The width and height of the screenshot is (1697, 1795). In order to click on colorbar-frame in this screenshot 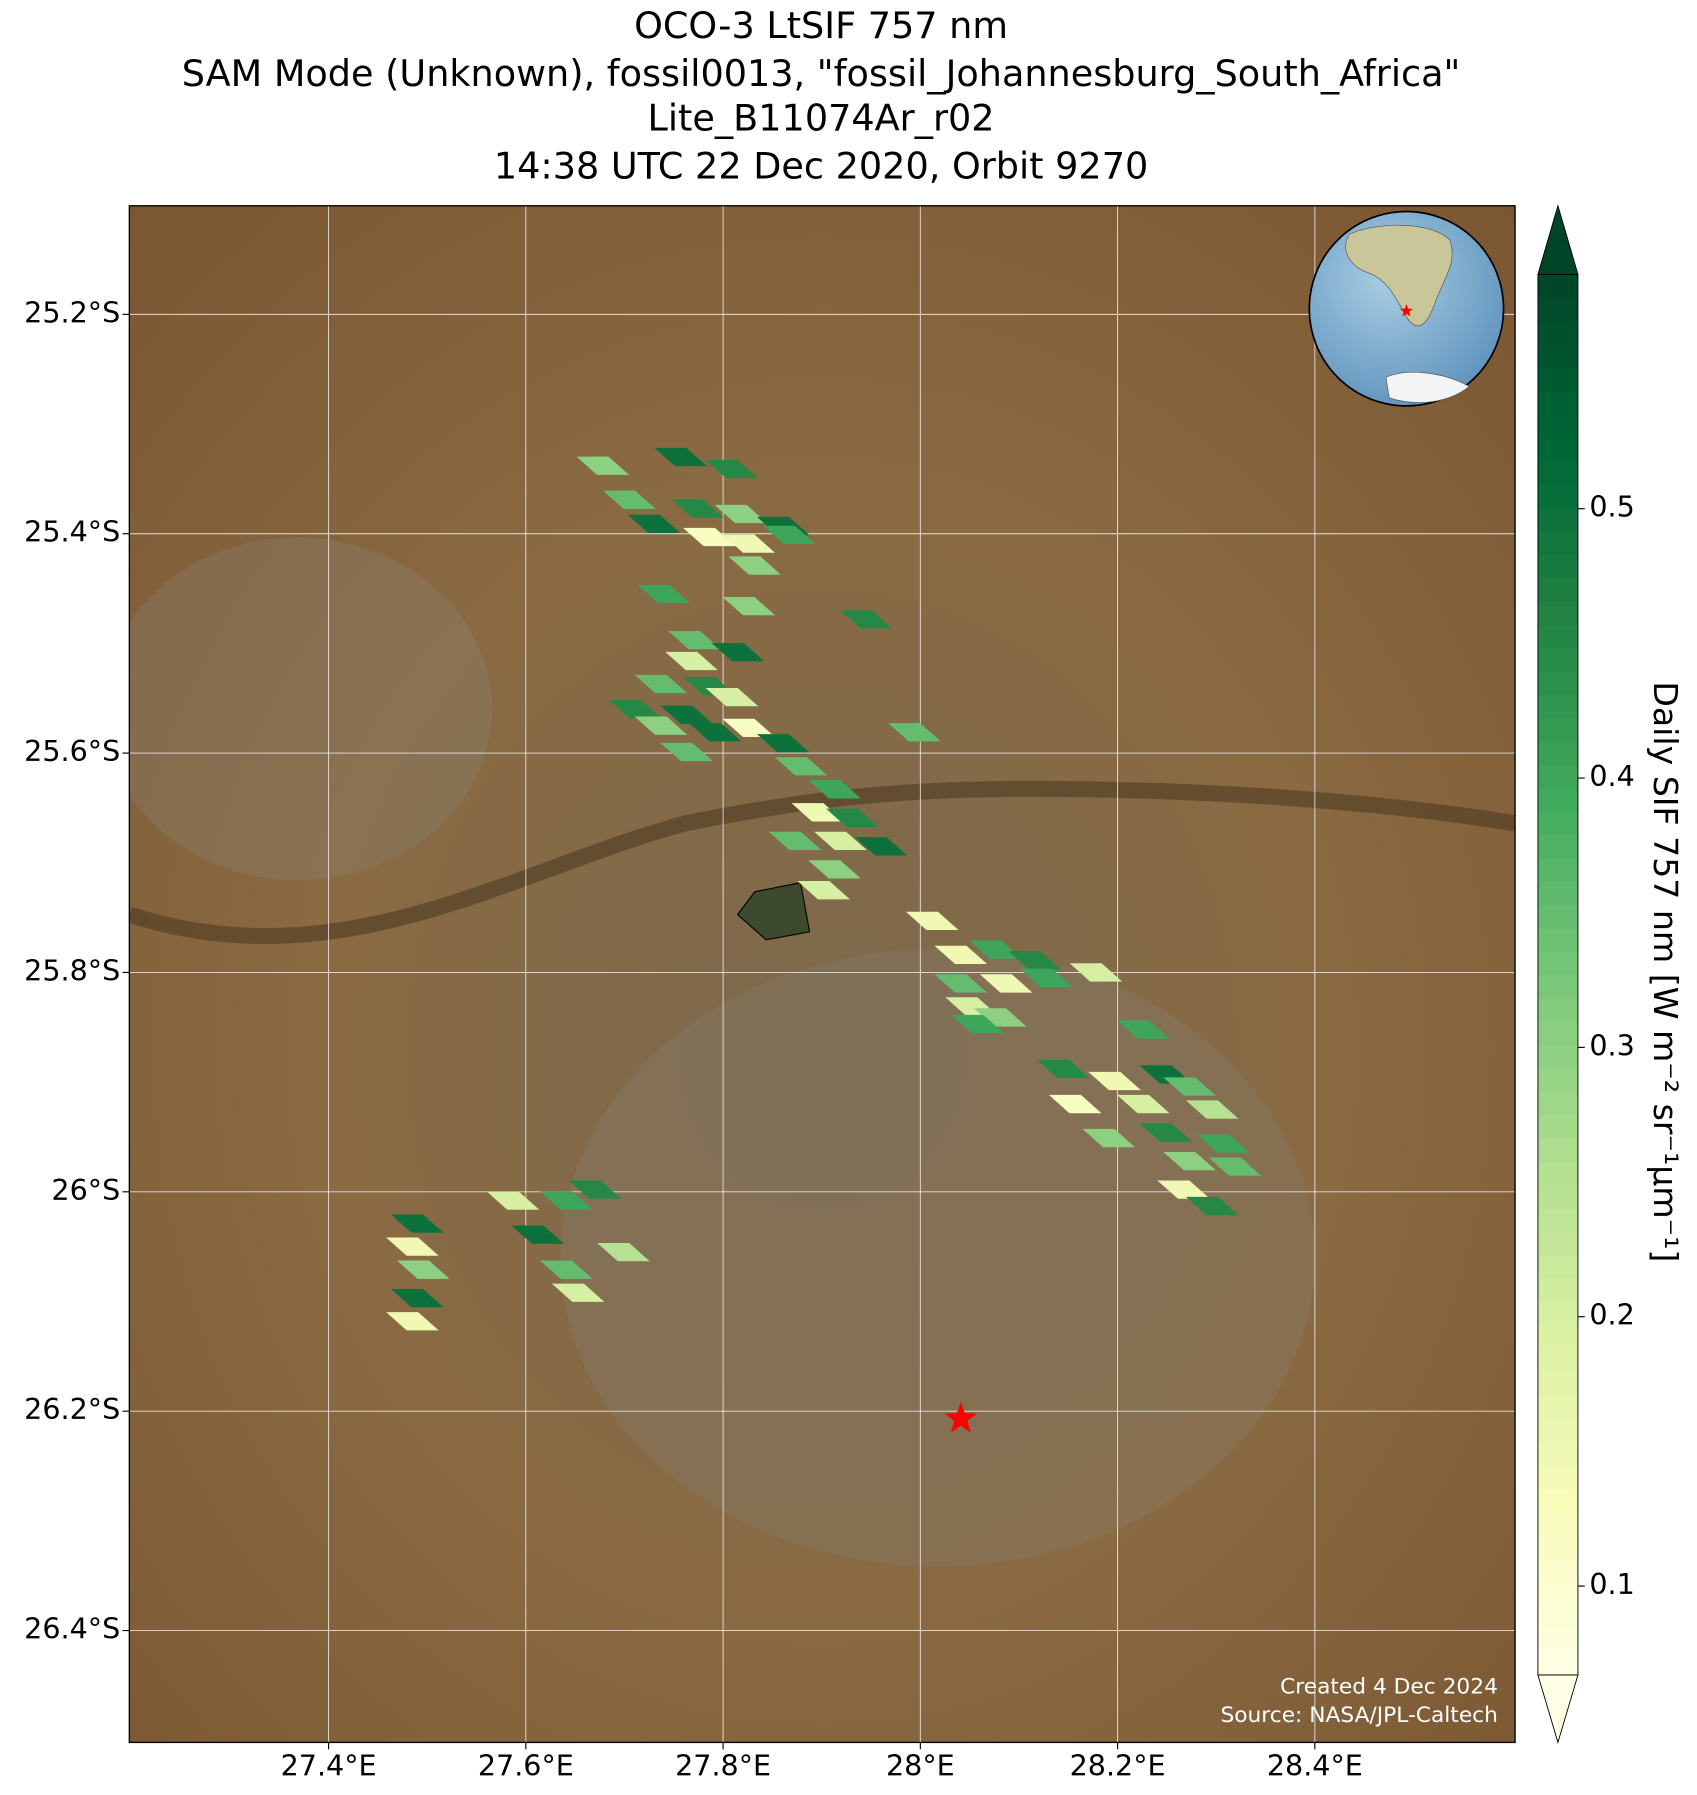, I will do `click(1558, 974)`.